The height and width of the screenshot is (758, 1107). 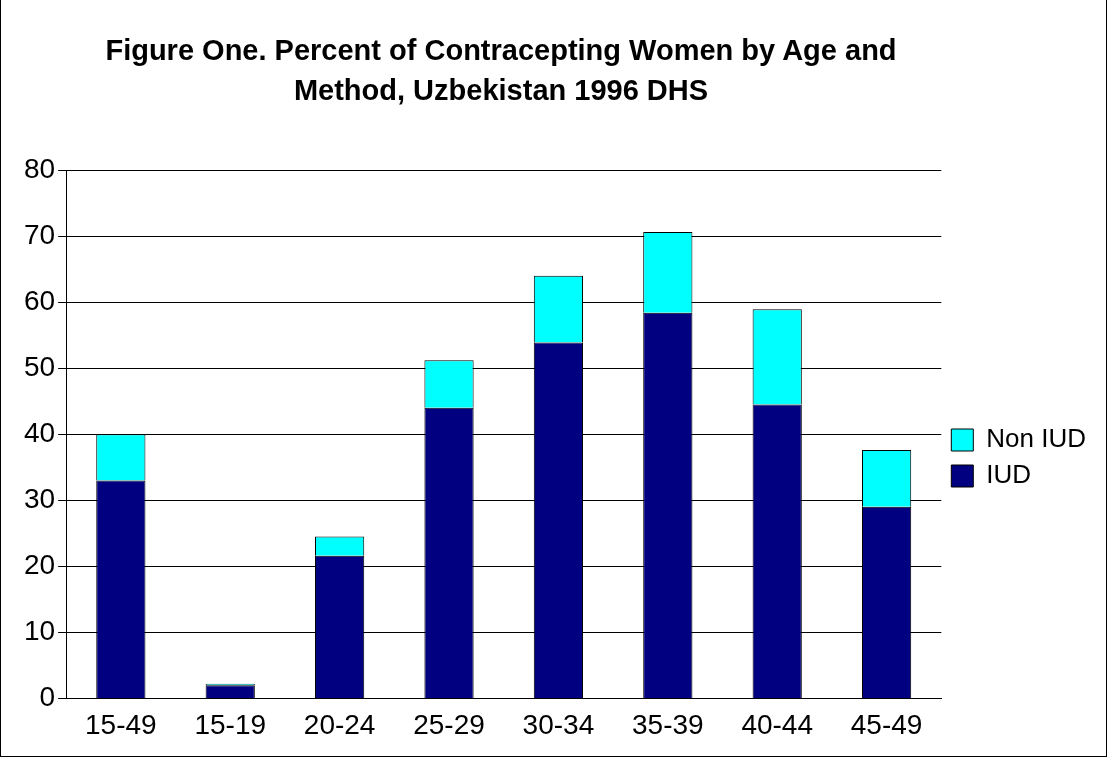 I want to click on y-tick-label: 60, so click(x=39, y=300).